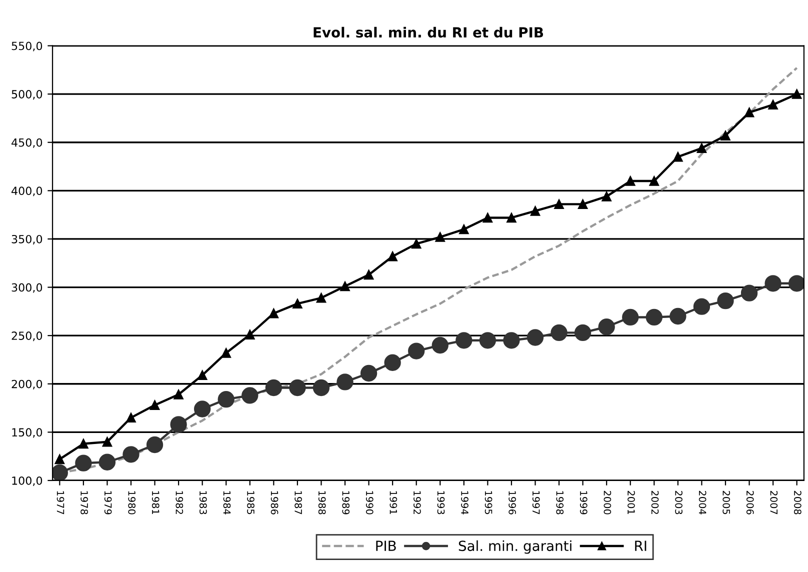 Image resolution: width=808 pixels, height=572 pixels. I want to click on legend-label: PIB, so click(386, 545).